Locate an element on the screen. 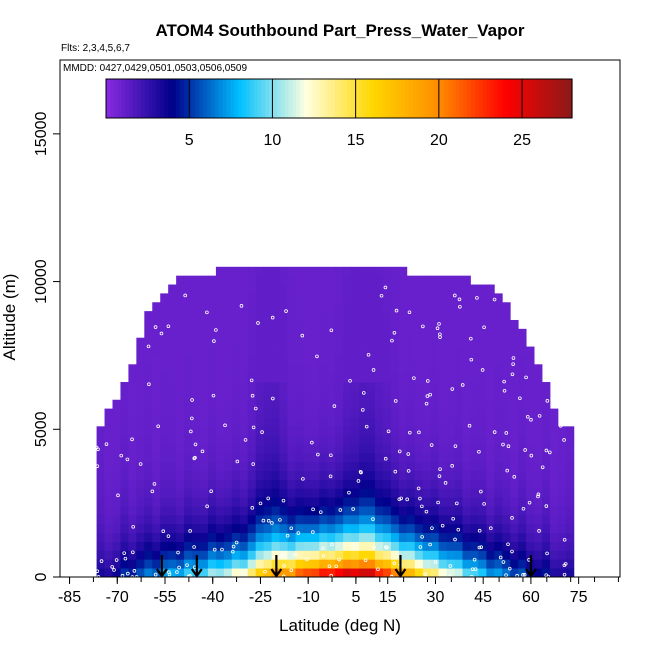 This screenshot has width=650, height=650. x-tick-label: 30 is located at coordinates (436, 597).